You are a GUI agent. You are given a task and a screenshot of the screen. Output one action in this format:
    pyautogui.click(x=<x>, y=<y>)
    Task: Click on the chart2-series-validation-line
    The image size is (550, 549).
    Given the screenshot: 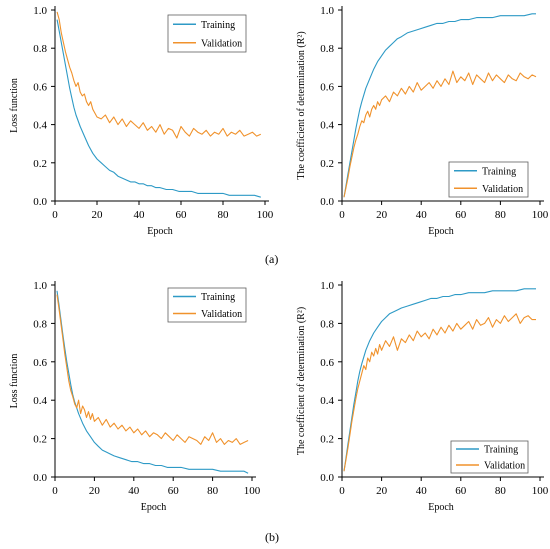 What is the action you would take?
    pyautogui.click(x=440, y=134)
    